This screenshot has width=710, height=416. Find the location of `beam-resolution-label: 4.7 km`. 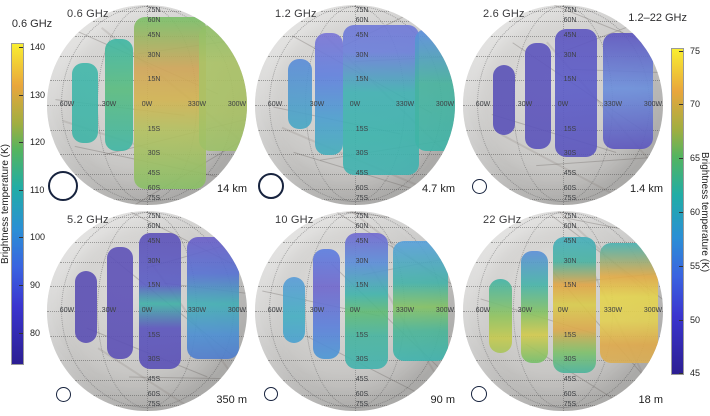

beam-resolution-label: 4.7 km is located at coordinates (438, 189).